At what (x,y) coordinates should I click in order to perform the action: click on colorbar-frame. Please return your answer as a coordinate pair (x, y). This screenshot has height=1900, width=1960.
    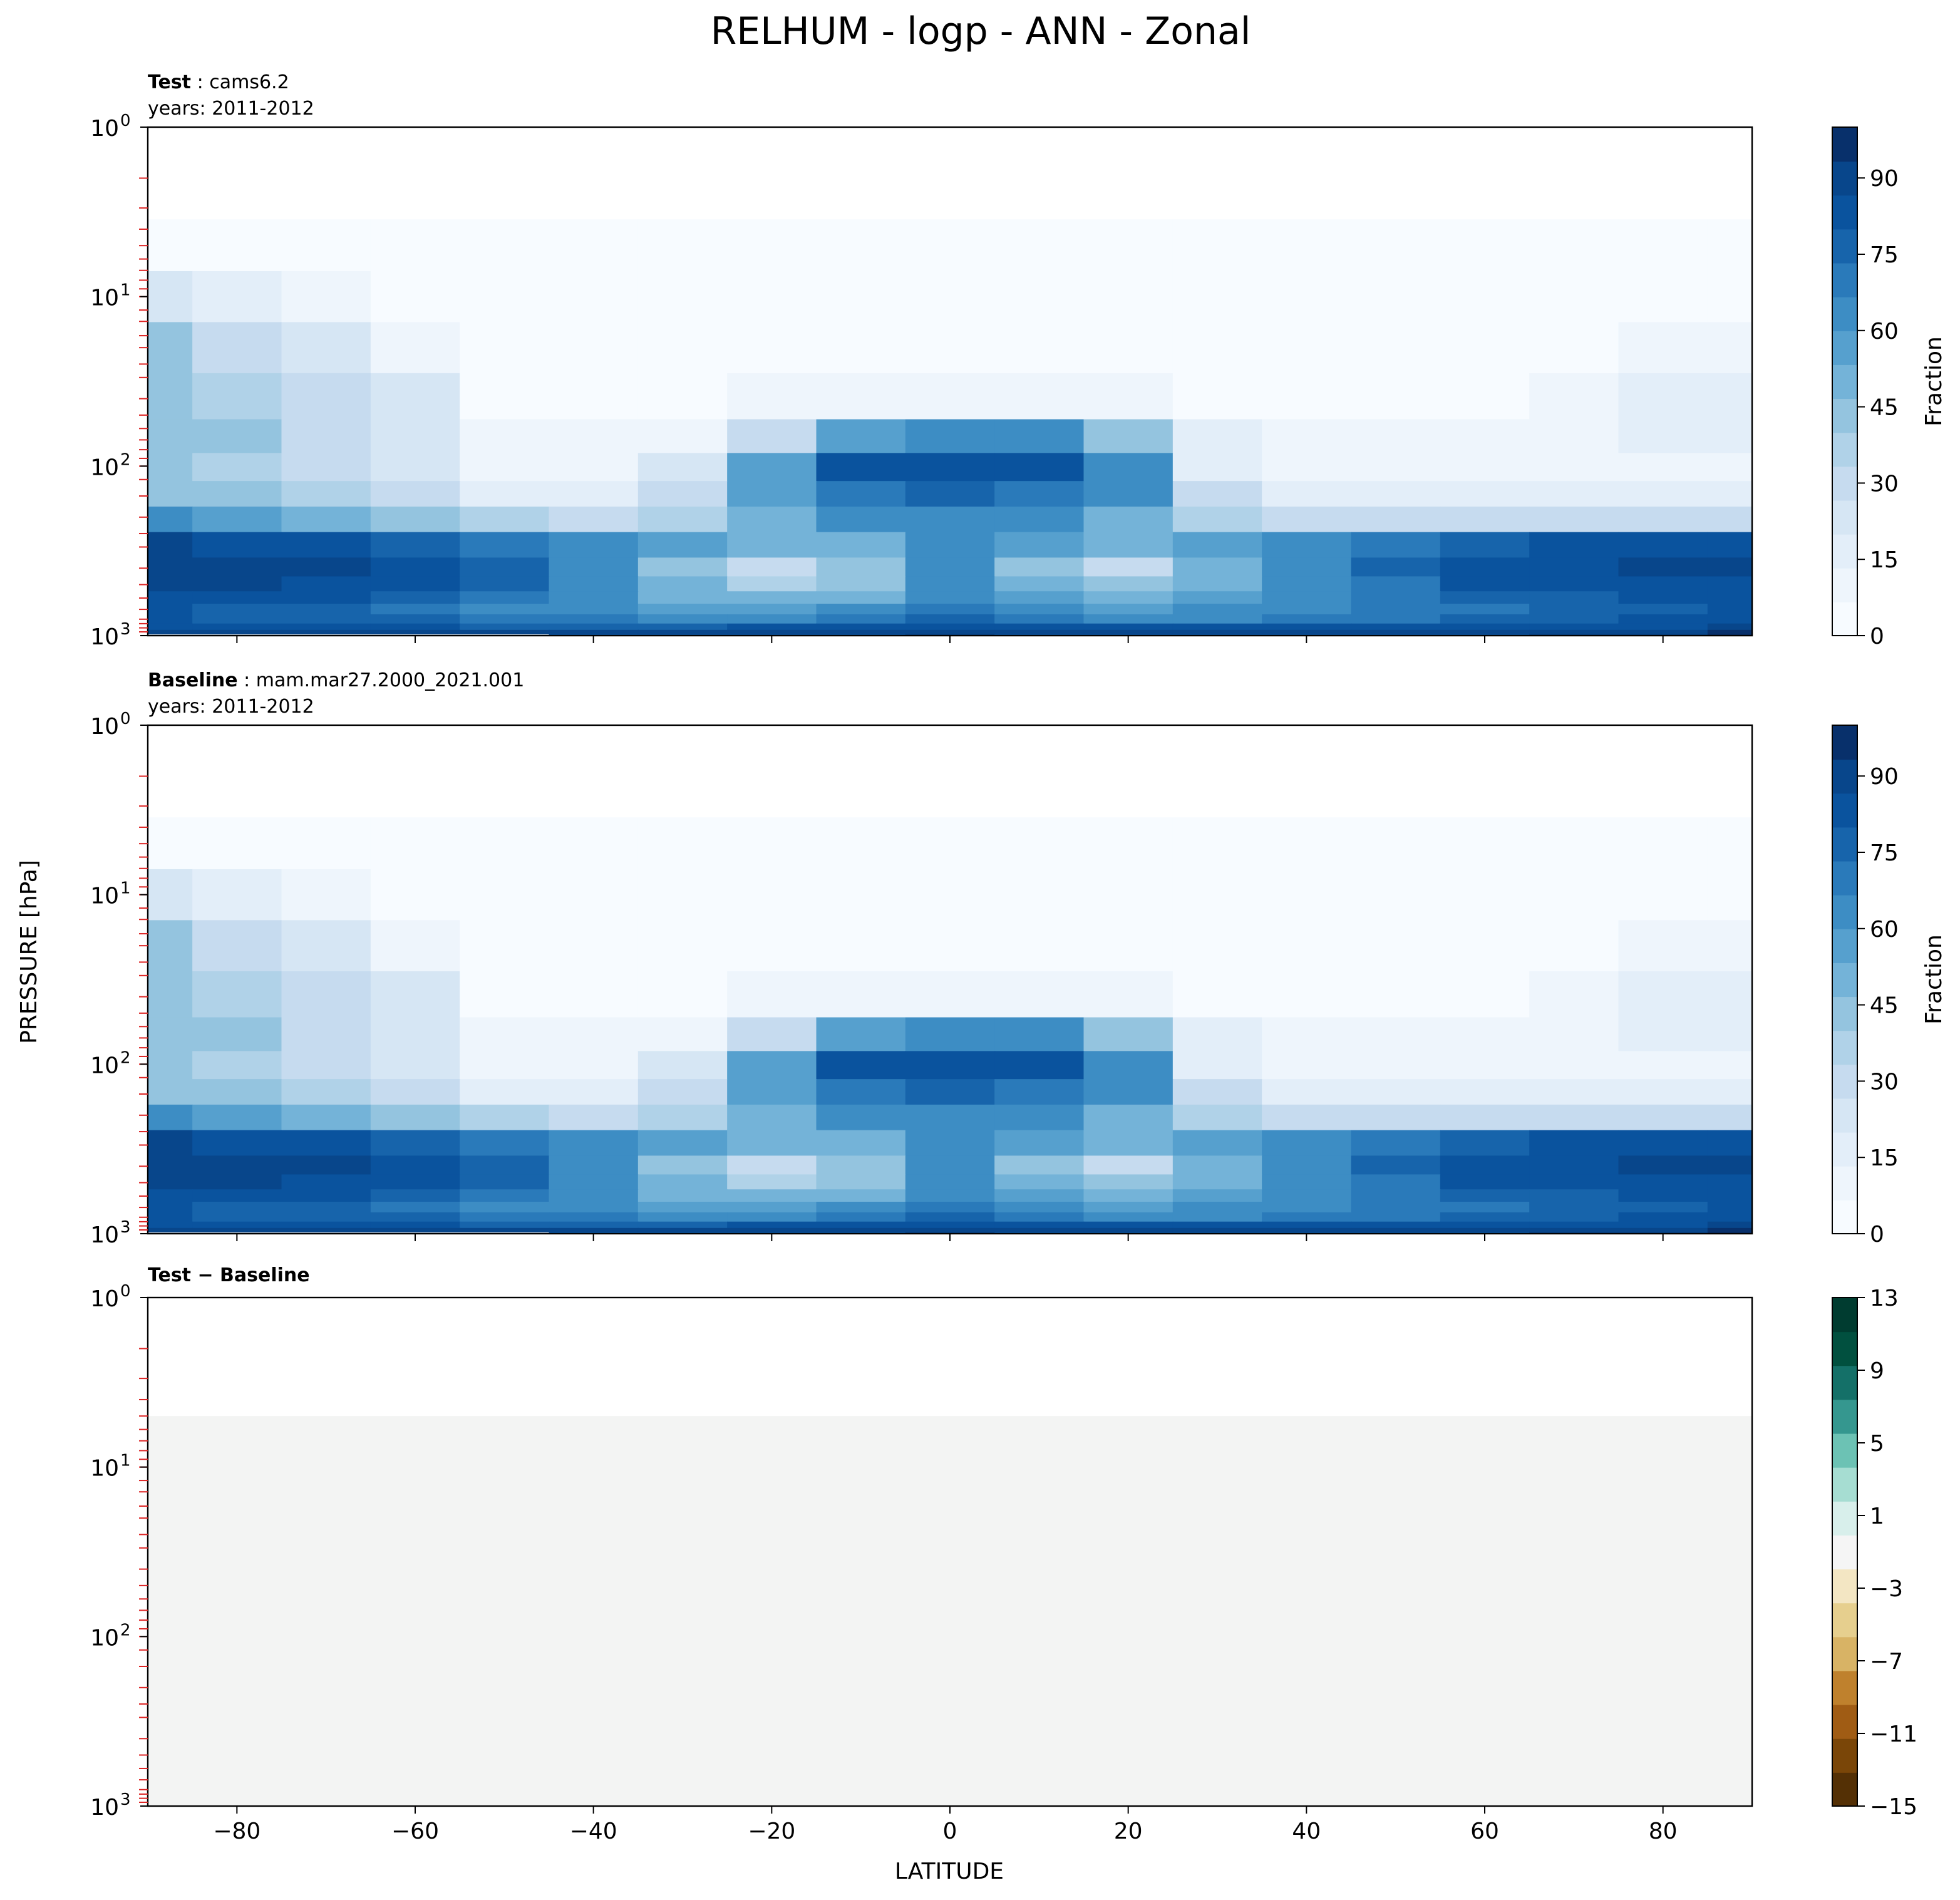
    Looking at the image, I should click on (1845, 381).